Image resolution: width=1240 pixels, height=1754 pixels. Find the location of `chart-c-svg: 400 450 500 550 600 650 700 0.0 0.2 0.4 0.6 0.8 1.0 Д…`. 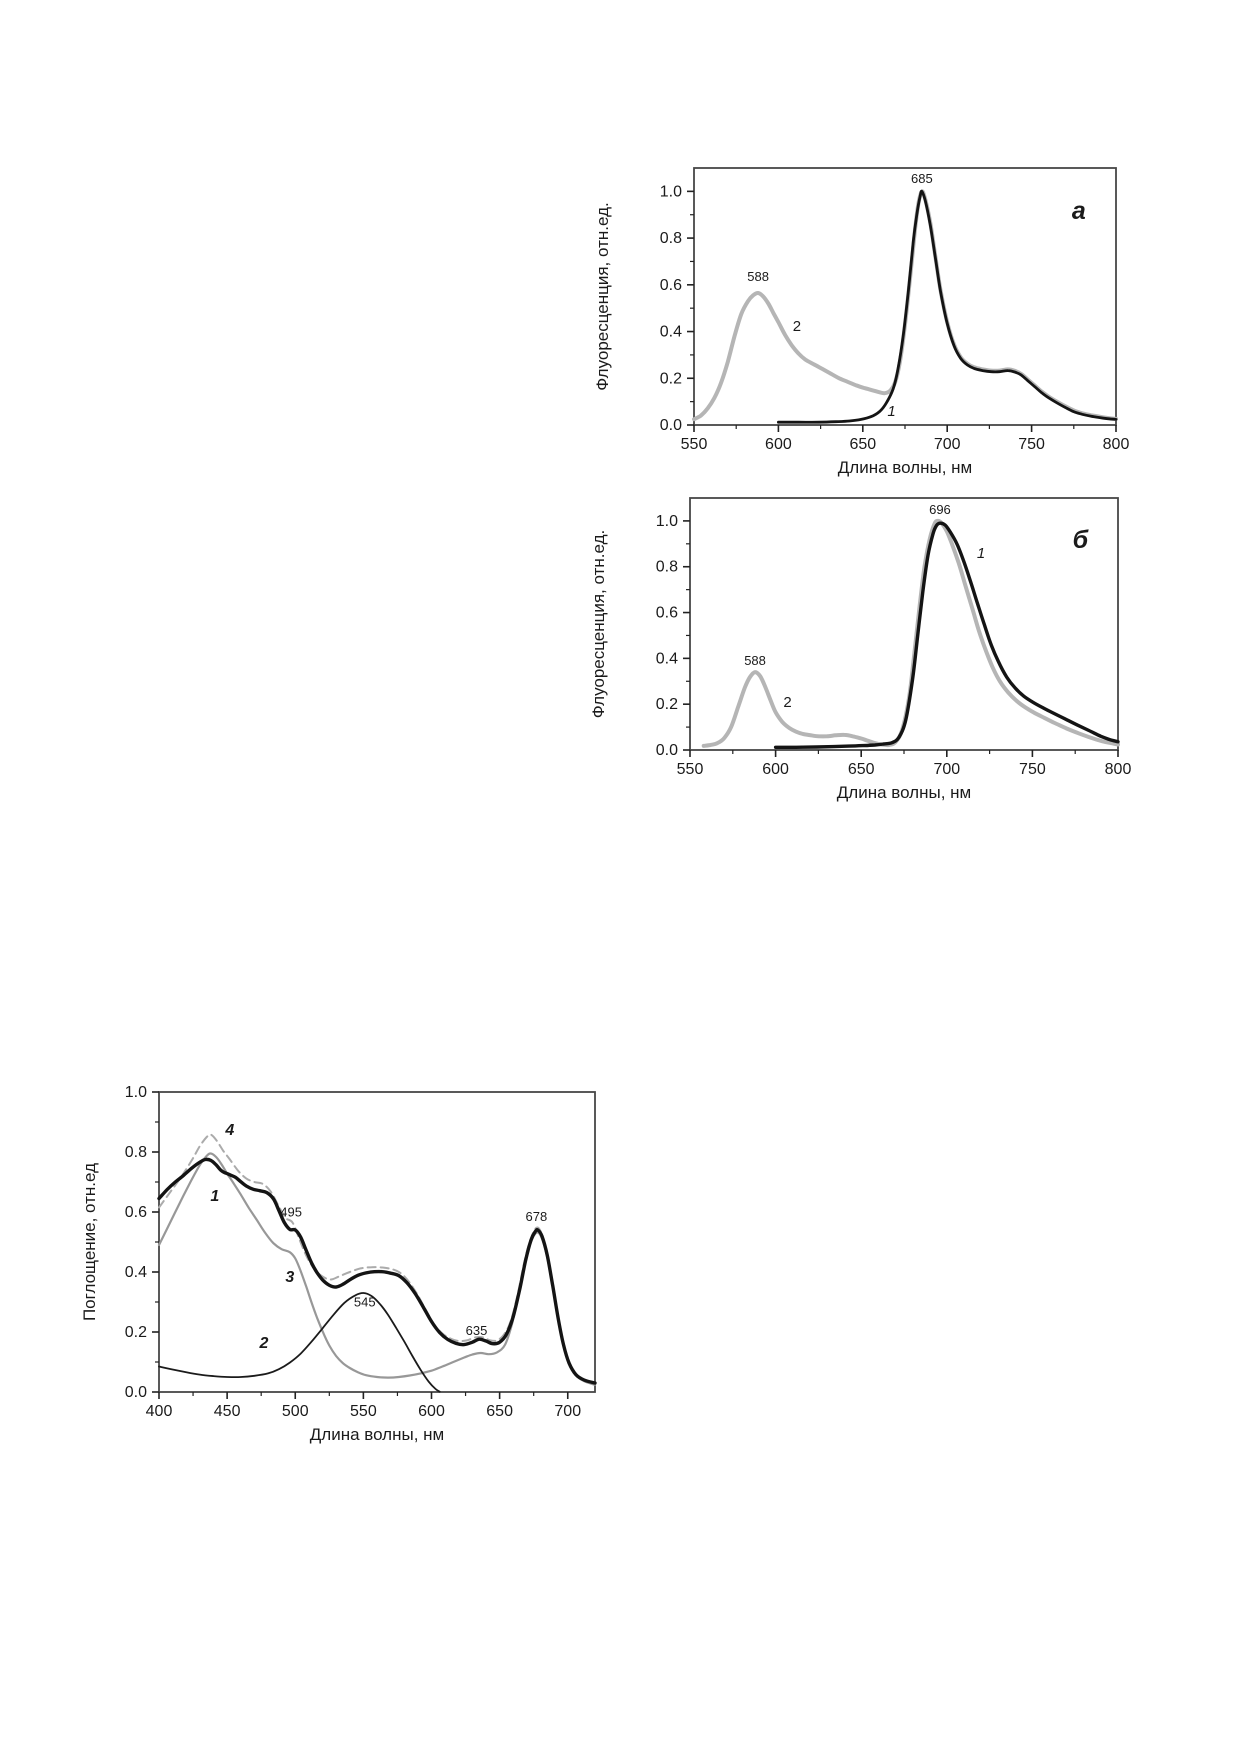

chart-c-svg: 400 450 500 550 600 650 700 0.0 0.2 0.4 0.6 0.8 1.0 Д… is located at coordinates (338, 1264).